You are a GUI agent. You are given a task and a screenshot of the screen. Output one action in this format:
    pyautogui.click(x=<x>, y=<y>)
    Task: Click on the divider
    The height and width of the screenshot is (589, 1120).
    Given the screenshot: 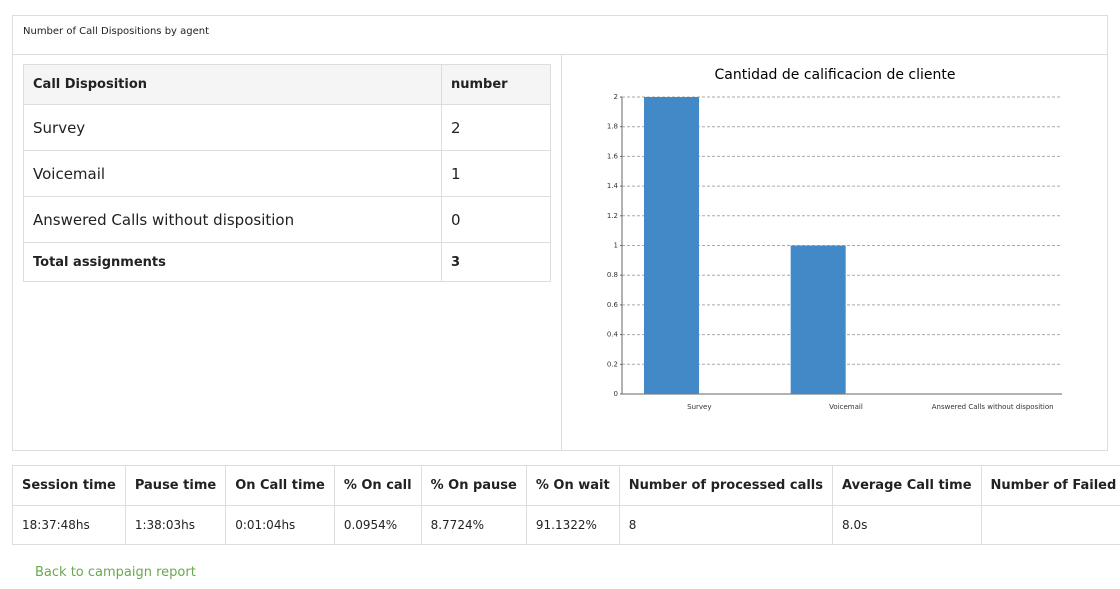 What is the action you would take?
    pyautogui.click(x=561, y=252)
    